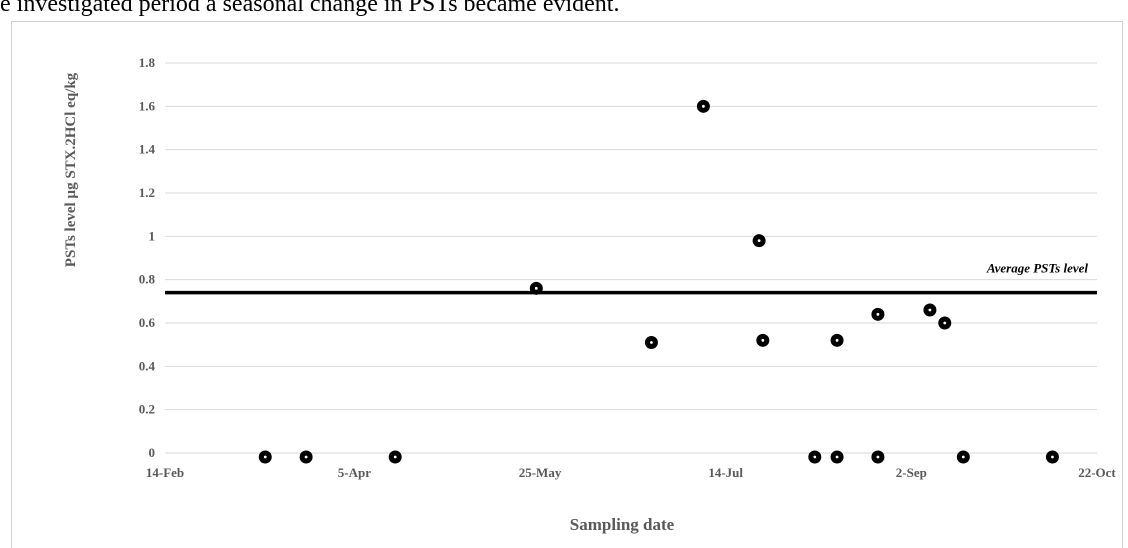  Describe the element at coordinates (1037, 268) in the screenshot. I see `average-line-label: Average PSTs level` at that location.